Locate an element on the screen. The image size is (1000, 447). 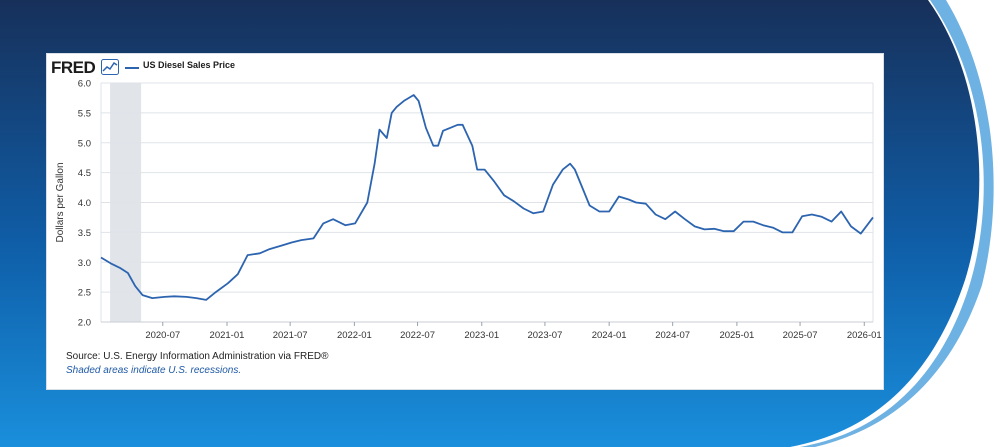
x-tick-label: 2022-01 is located at coordinates (354, 335).